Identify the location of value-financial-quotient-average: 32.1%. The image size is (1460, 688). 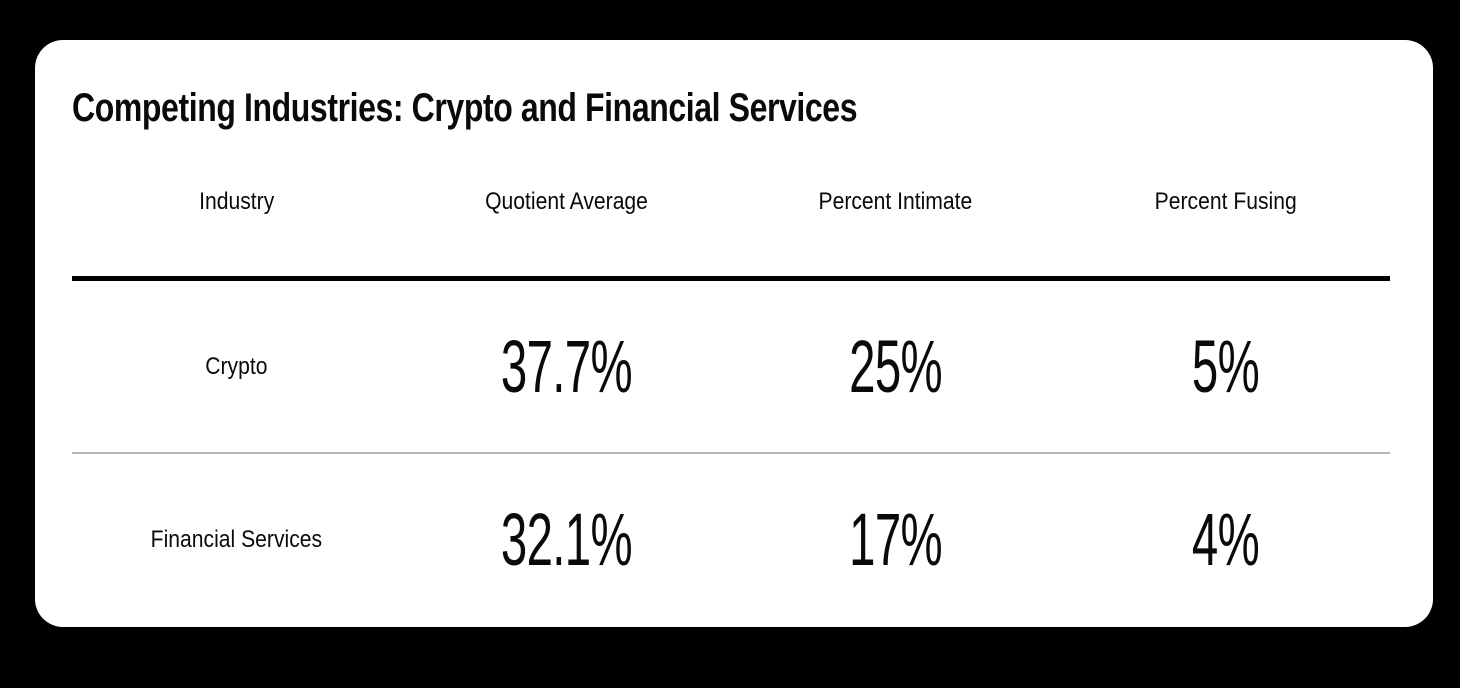
(566, 539).